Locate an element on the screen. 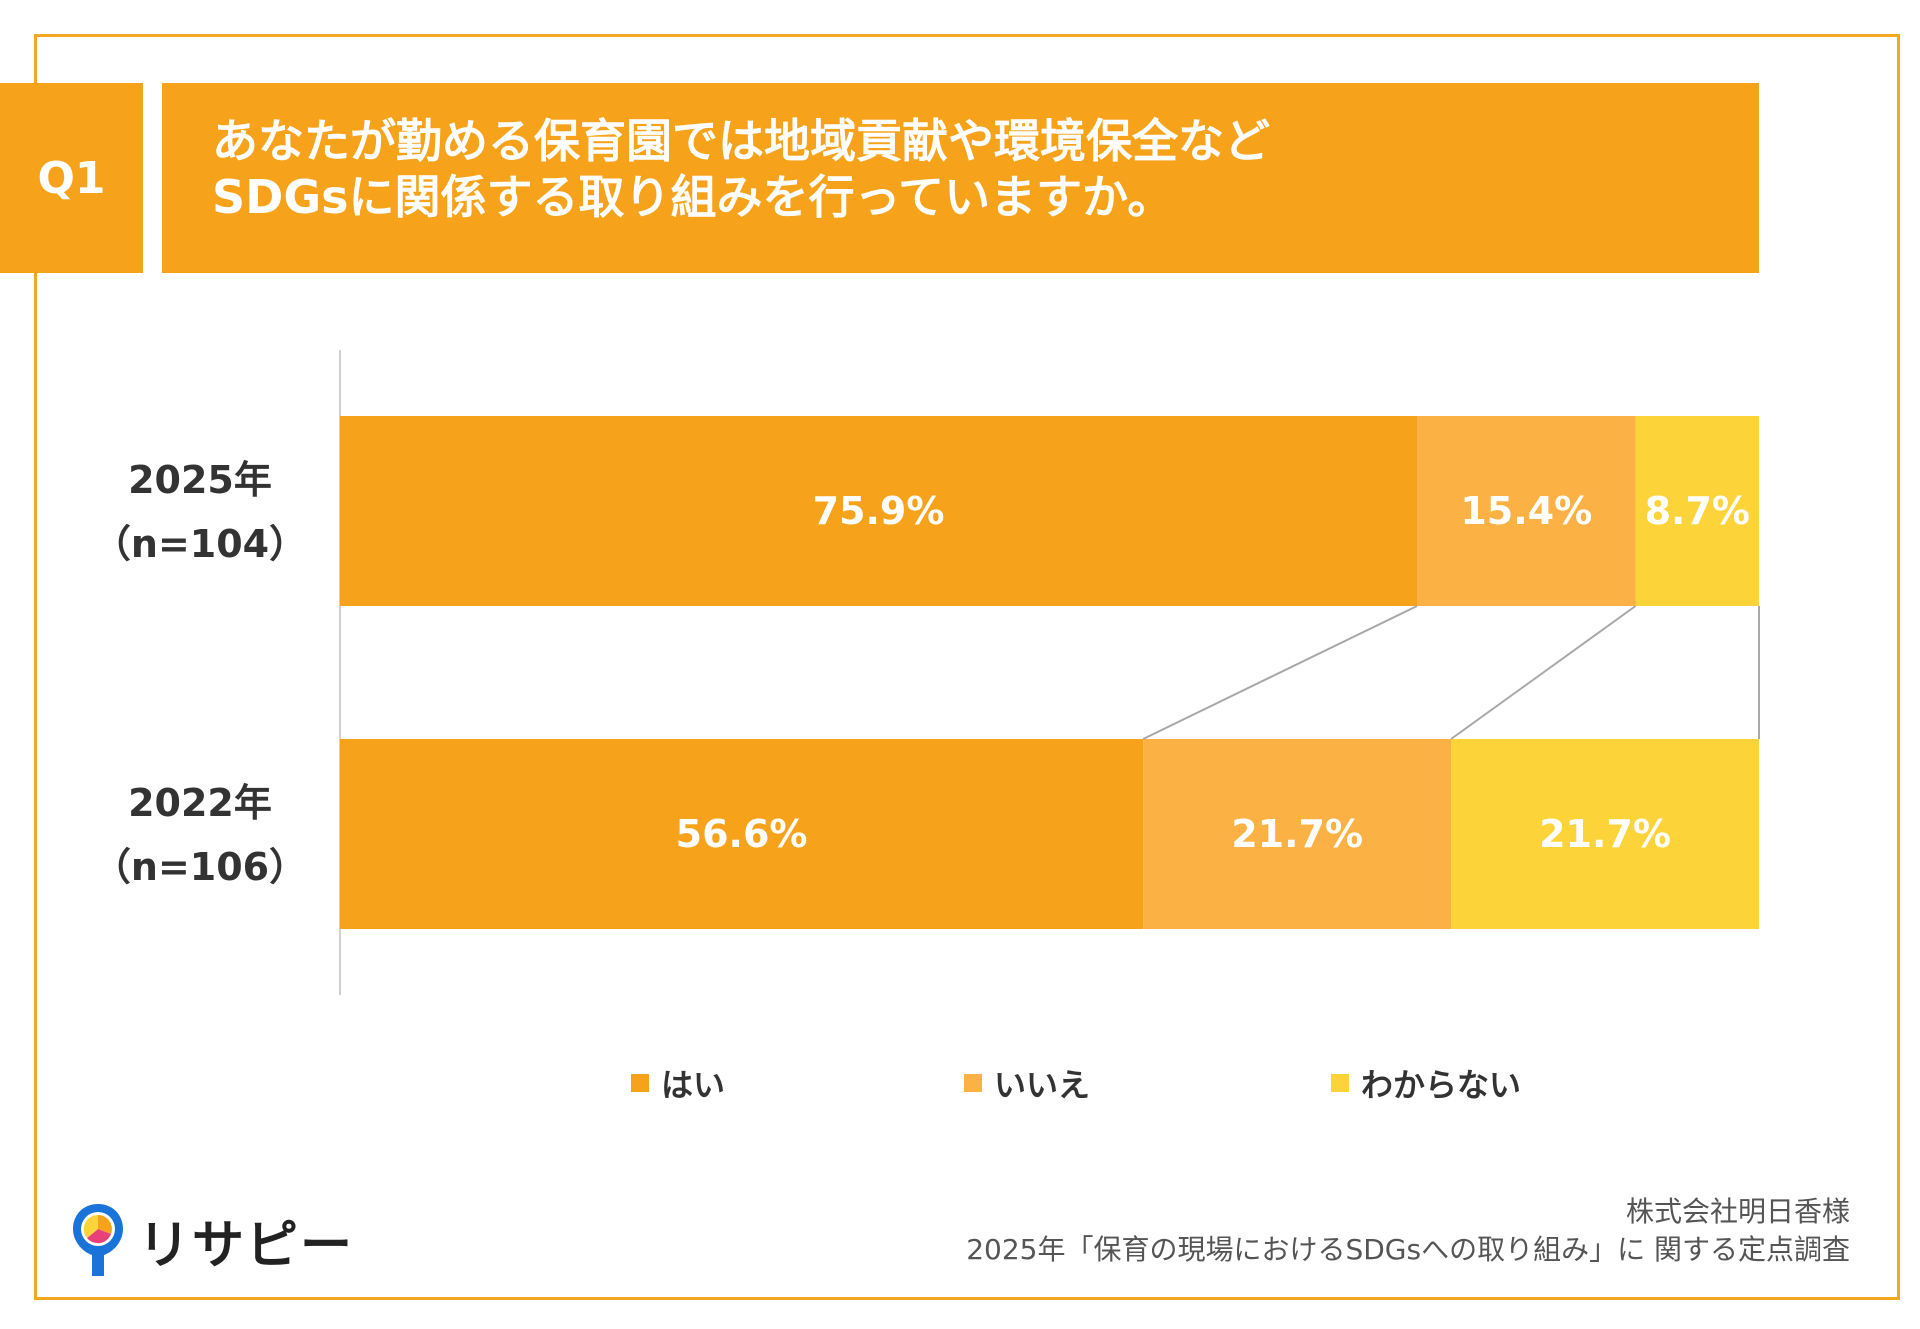 The width and height of the screenshot is (1920, 1329). legend-label-wakaranai: わからない is located at coordinates (1441, 1085).